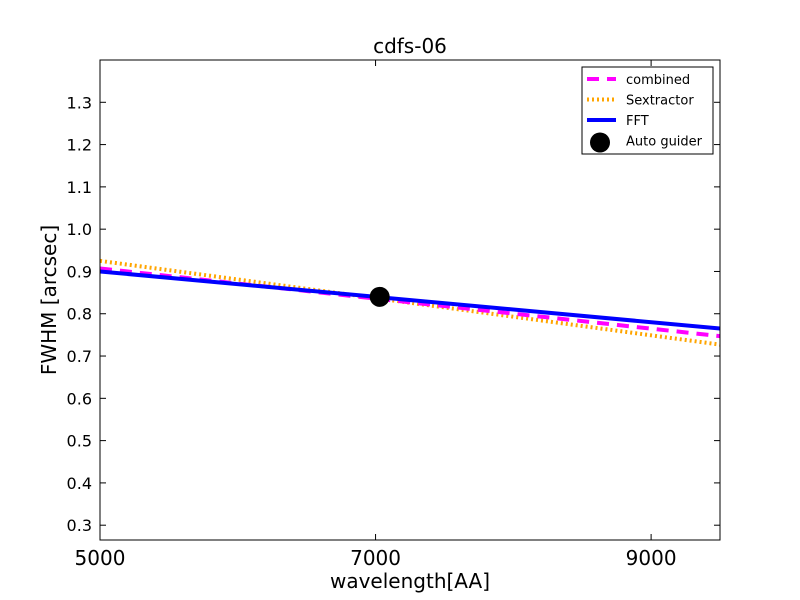 The height and width of the screenshot is (600, 800). What do you see at coordinates (664, 142) in the screenshot?
I see `legend-label-auto-guider: Auto guider` at bounding box center [664, 142].